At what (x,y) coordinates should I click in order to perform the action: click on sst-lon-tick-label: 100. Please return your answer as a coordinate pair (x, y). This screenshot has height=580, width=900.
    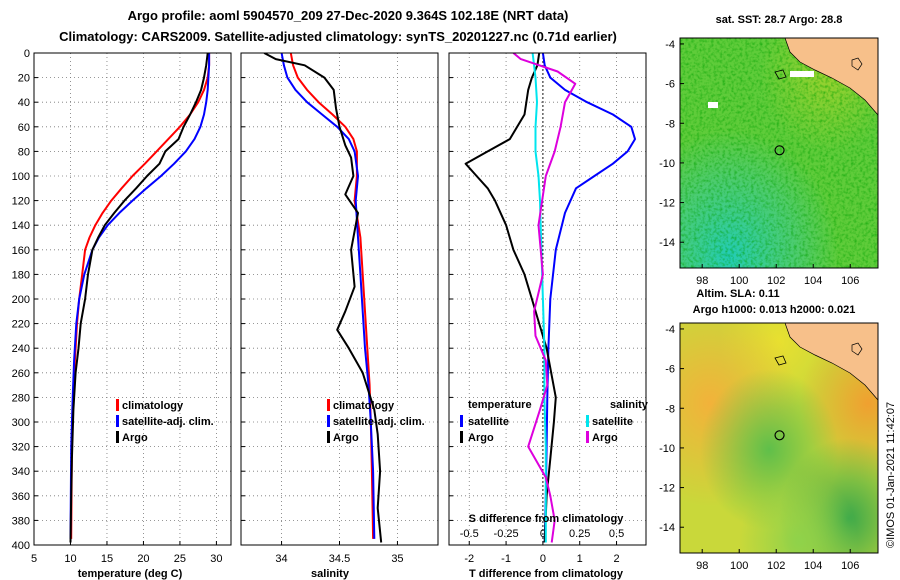
    Looking at the image, I should click on (739, 281).